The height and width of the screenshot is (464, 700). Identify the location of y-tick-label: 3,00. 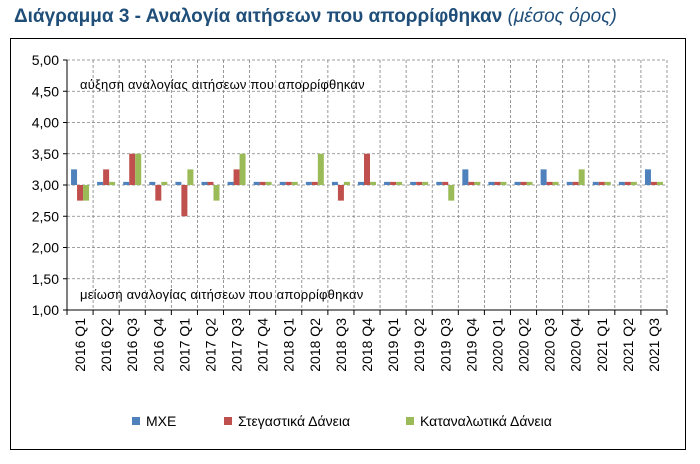
(45, 185).